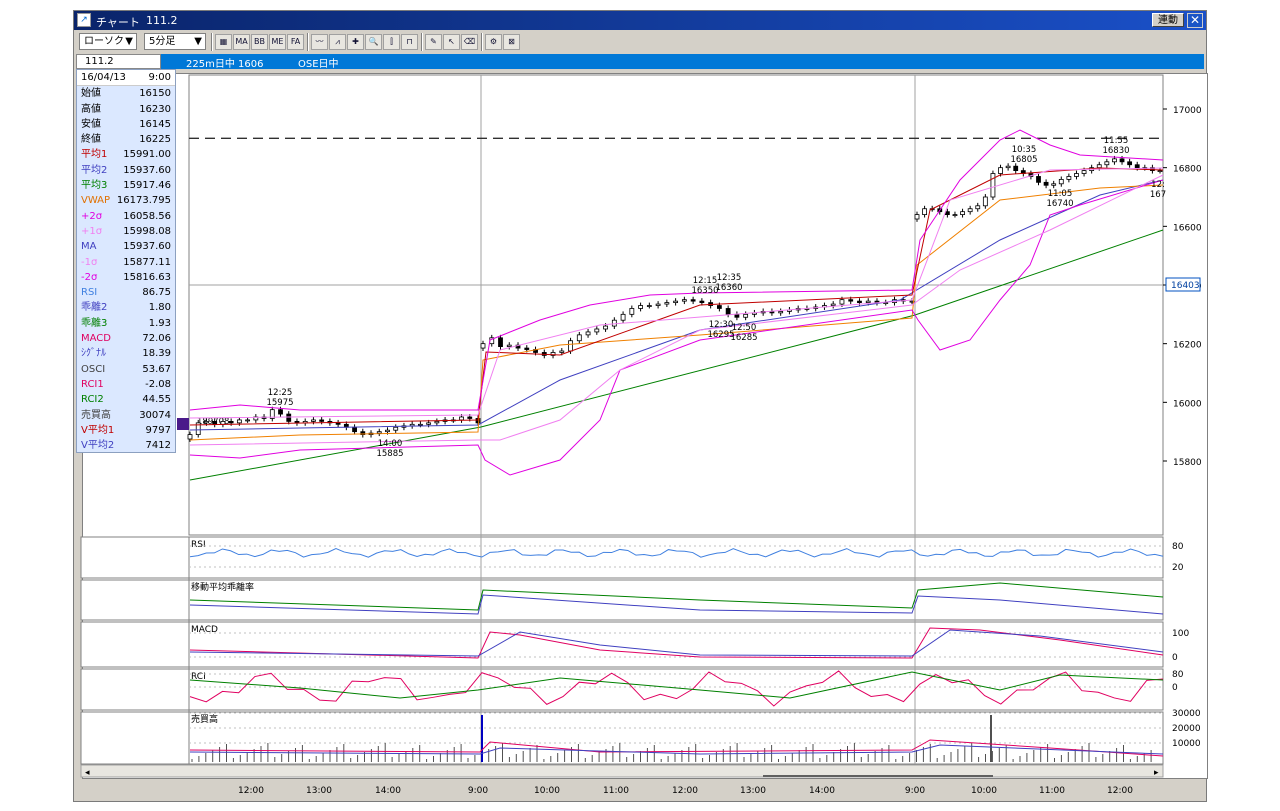 This screenshot has height=811, width=1280. Describe the element at coordinates (1187, 404) in the screenshot. I see `y-tick-label: 16000` at that location.